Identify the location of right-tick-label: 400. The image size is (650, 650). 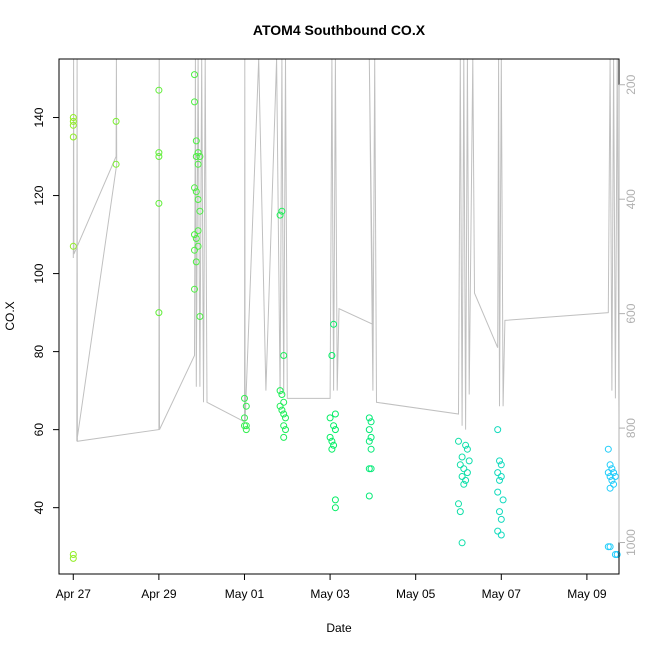
(631, 199).